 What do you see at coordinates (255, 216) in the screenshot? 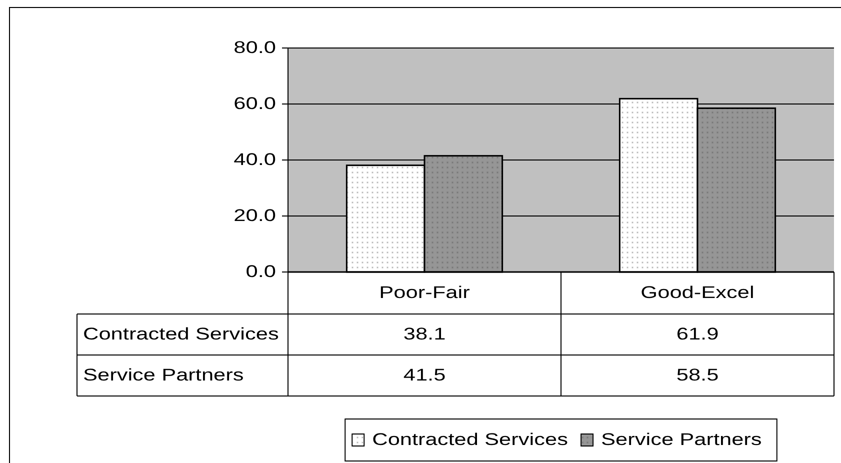
I see `y-tick-label: 20.0` at bounding box center [255, 216].